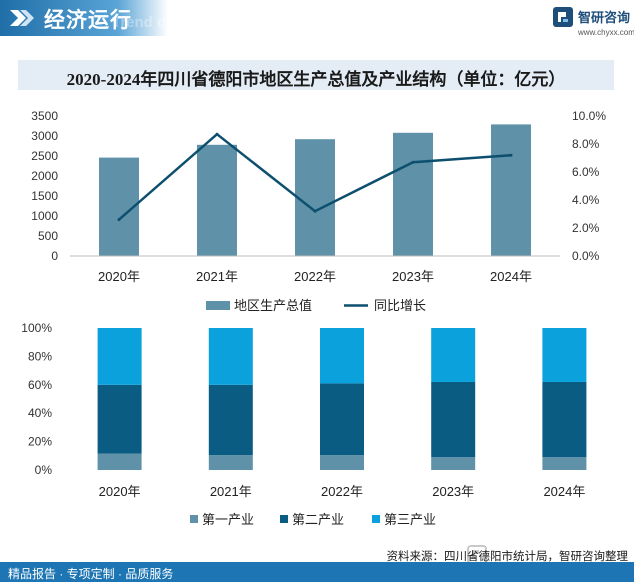 The image size is (634, 582). Describe the element at coordinates (40, 413) in the screenshot. I see `y-tick-label: 40%` at that location.